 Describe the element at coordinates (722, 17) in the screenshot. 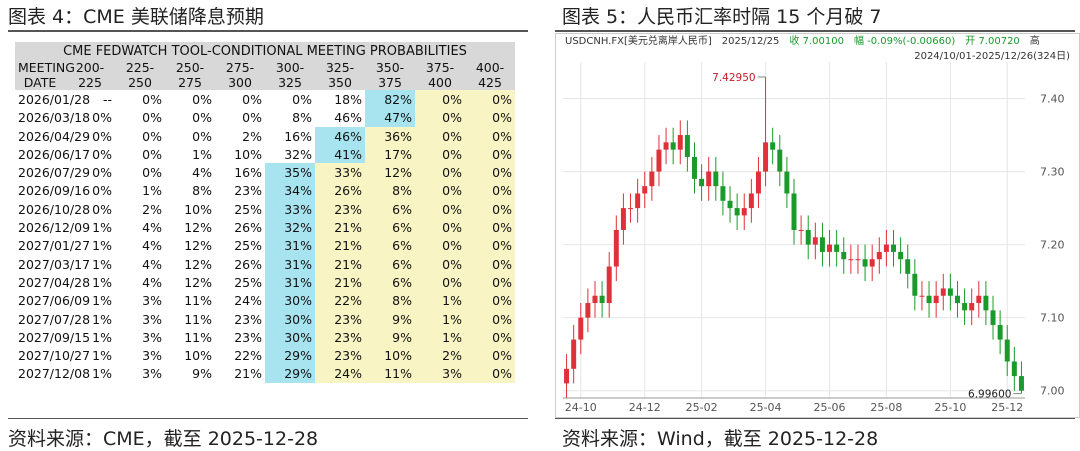

I see `figure-title: 图表 5：人民币汇率时隔 15 个月破 7` at that location.